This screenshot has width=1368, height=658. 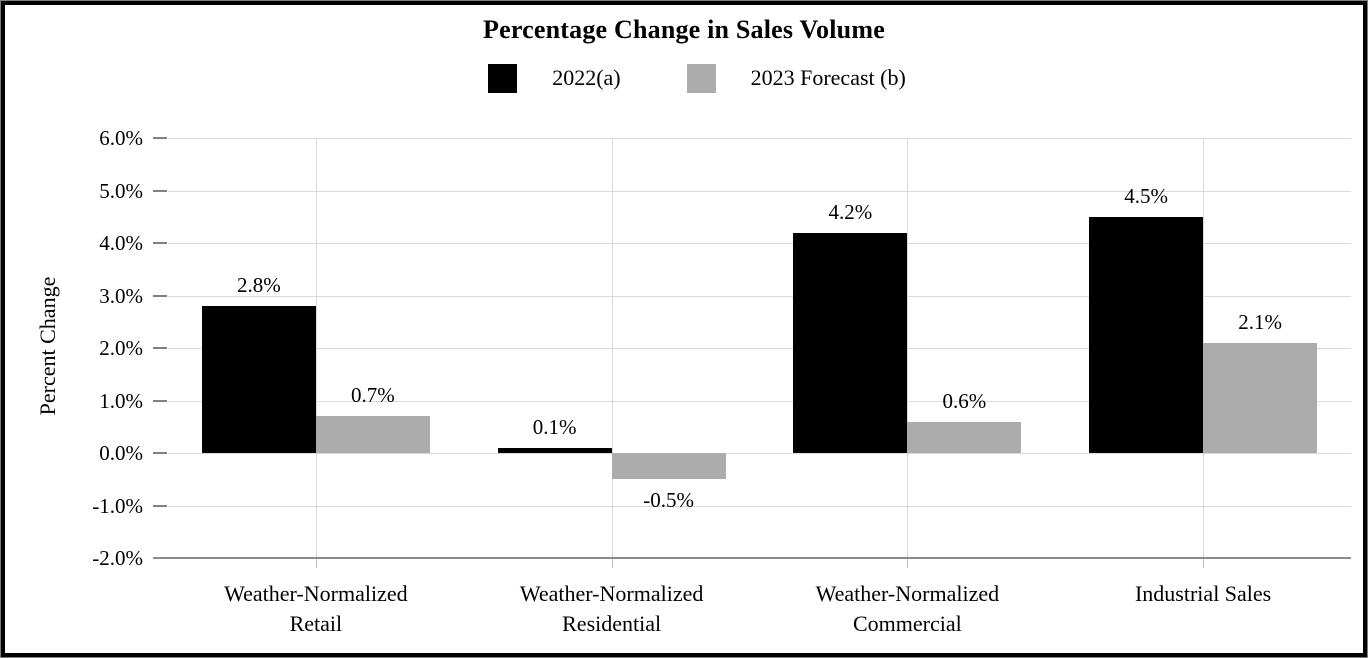 I want to click on y-tick-label: 1.0%, so click(x=121, y=400).